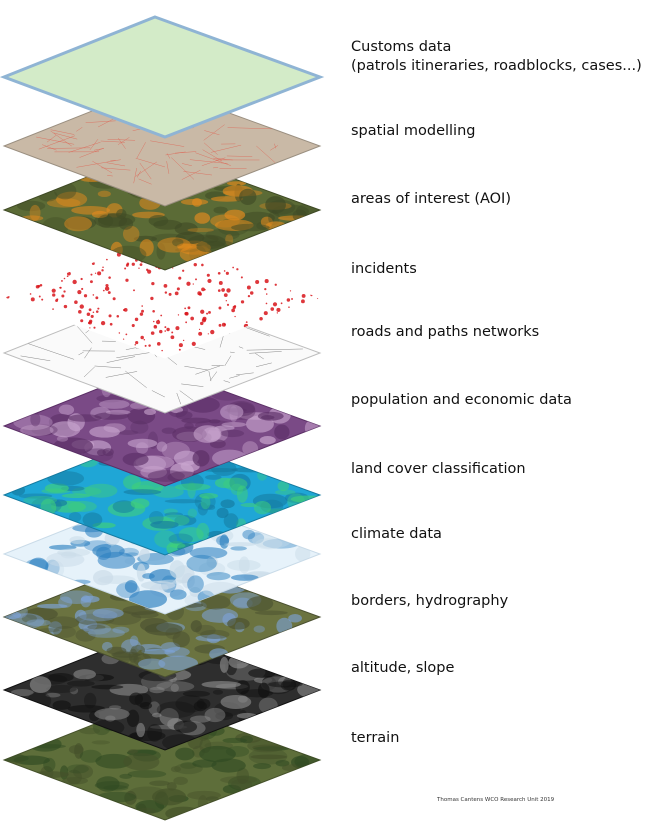 The width and height of the screenshot is (650, 835). I want to click on layer-texture-altitude, so click(165, 690).